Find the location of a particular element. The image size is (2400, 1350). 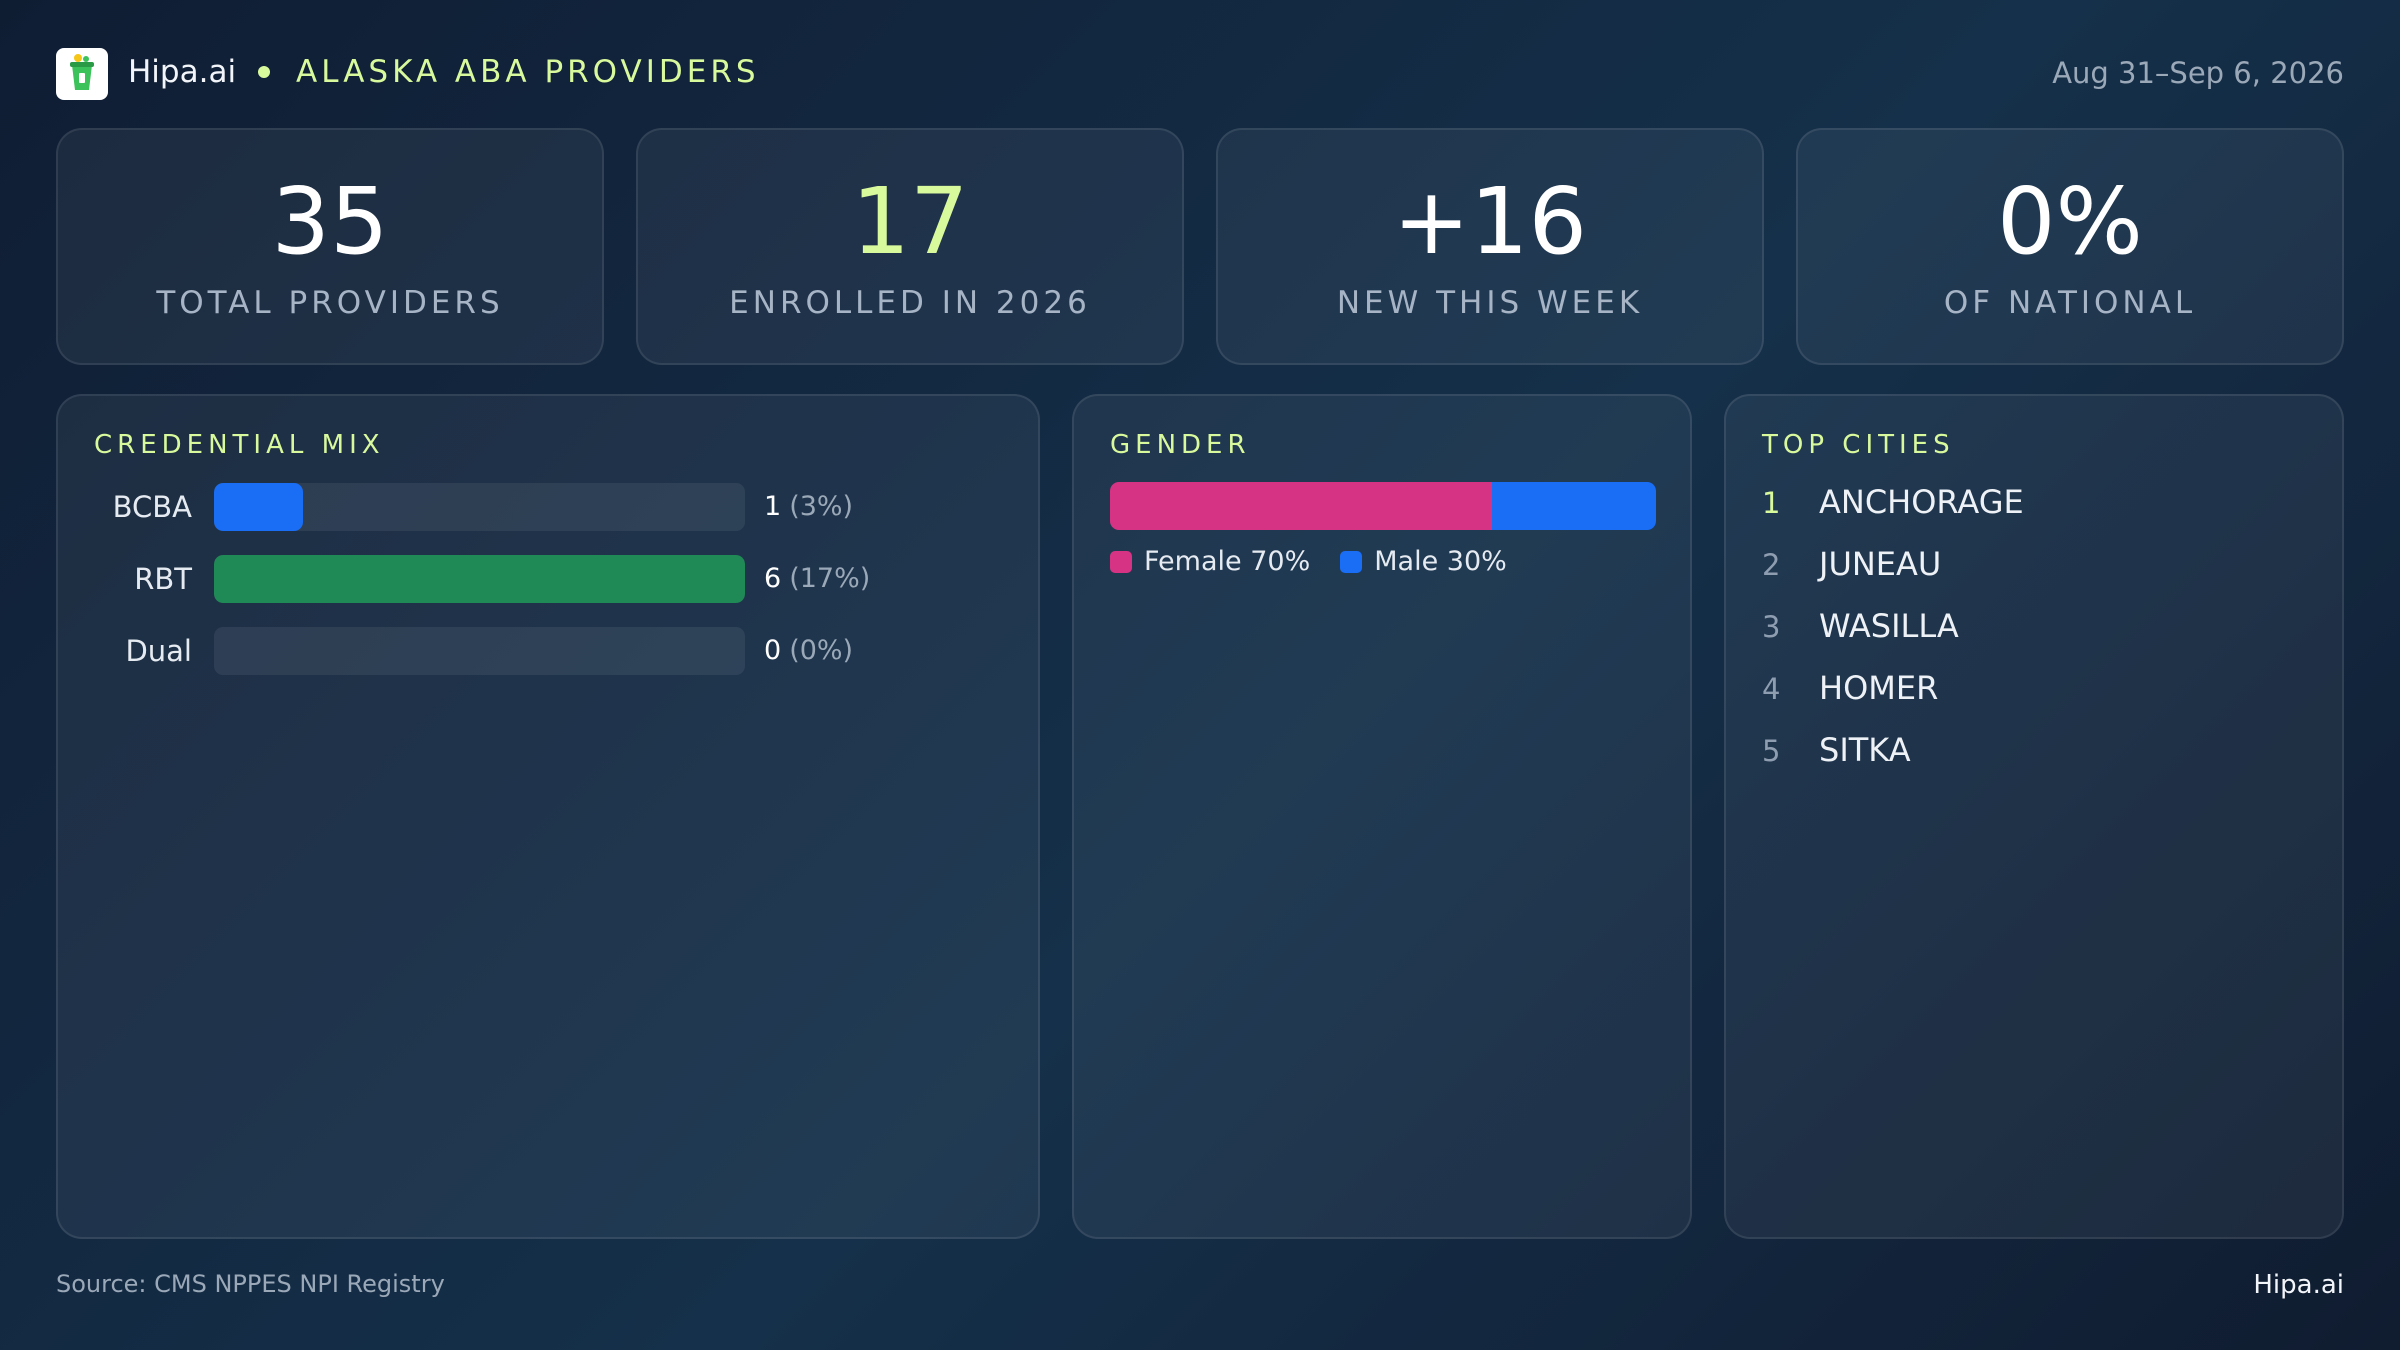

stat-card: +16 NEW THIS WEEK is located at coordinates (1490, 246).